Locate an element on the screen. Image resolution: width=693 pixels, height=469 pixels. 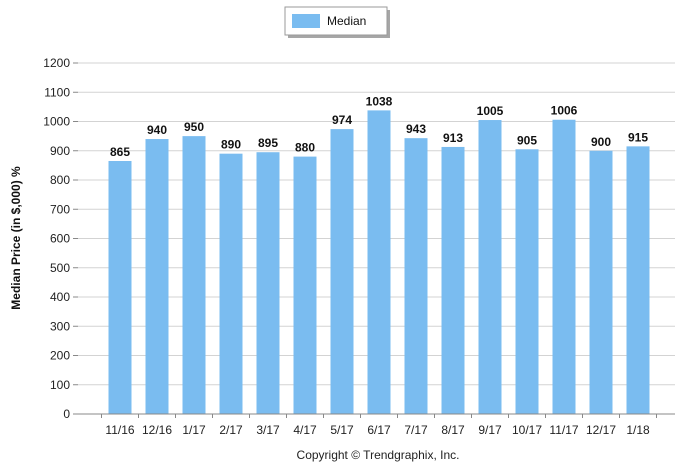
x-tick-label: 6/17 is located at coordinates (379, 430).